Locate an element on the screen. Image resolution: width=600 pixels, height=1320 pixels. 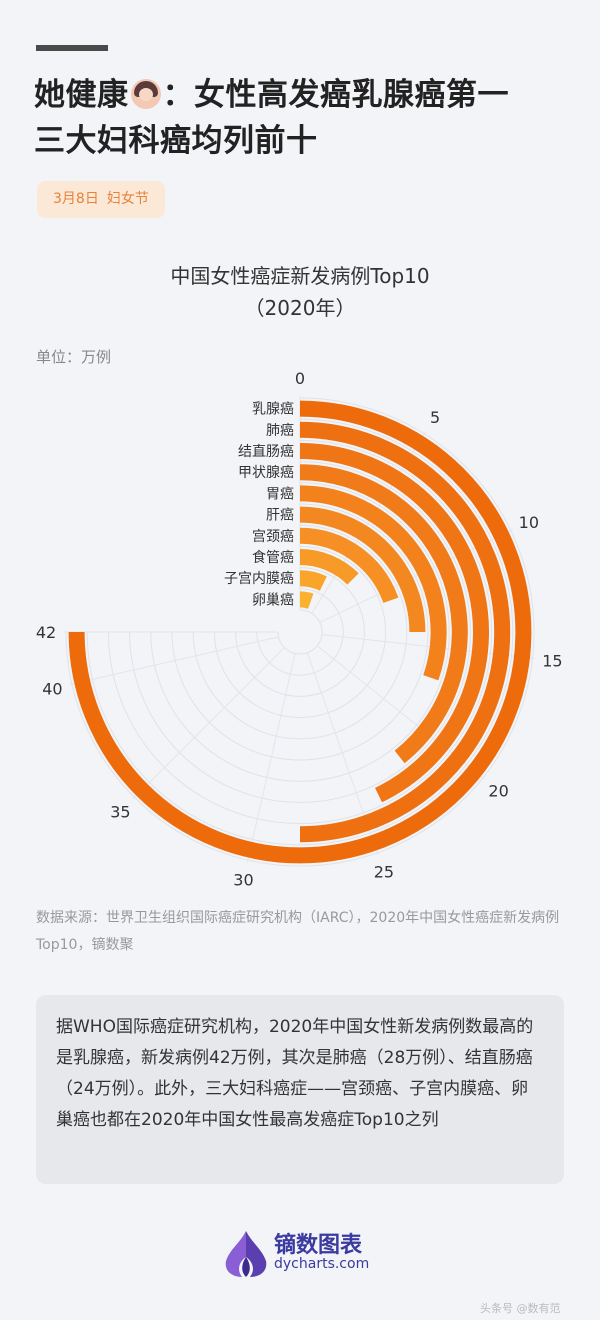
tick-label: 40 is located at coordinates (52, 689).